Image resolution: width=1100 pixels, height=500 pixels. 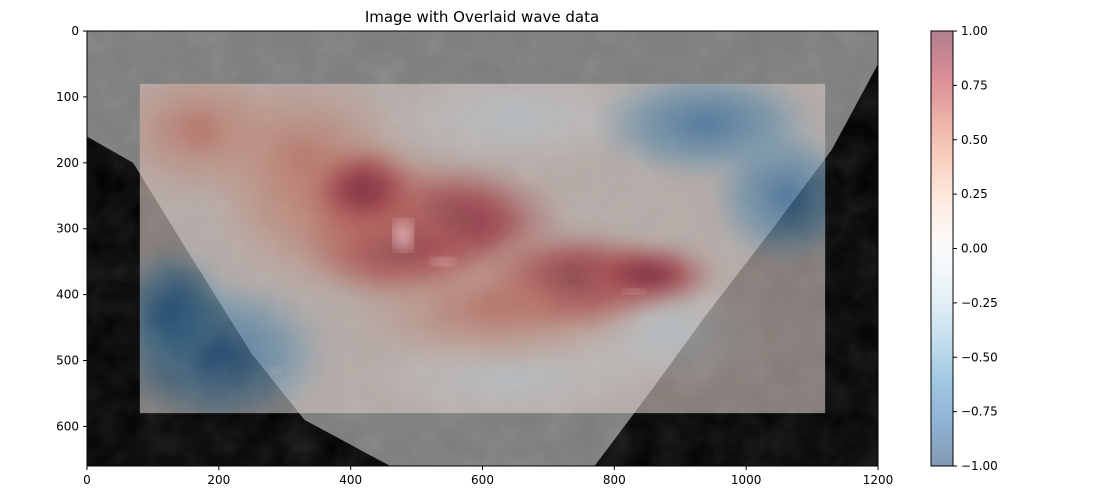 I want to click on y-tick-label: 400, so click(x=67, y=295).